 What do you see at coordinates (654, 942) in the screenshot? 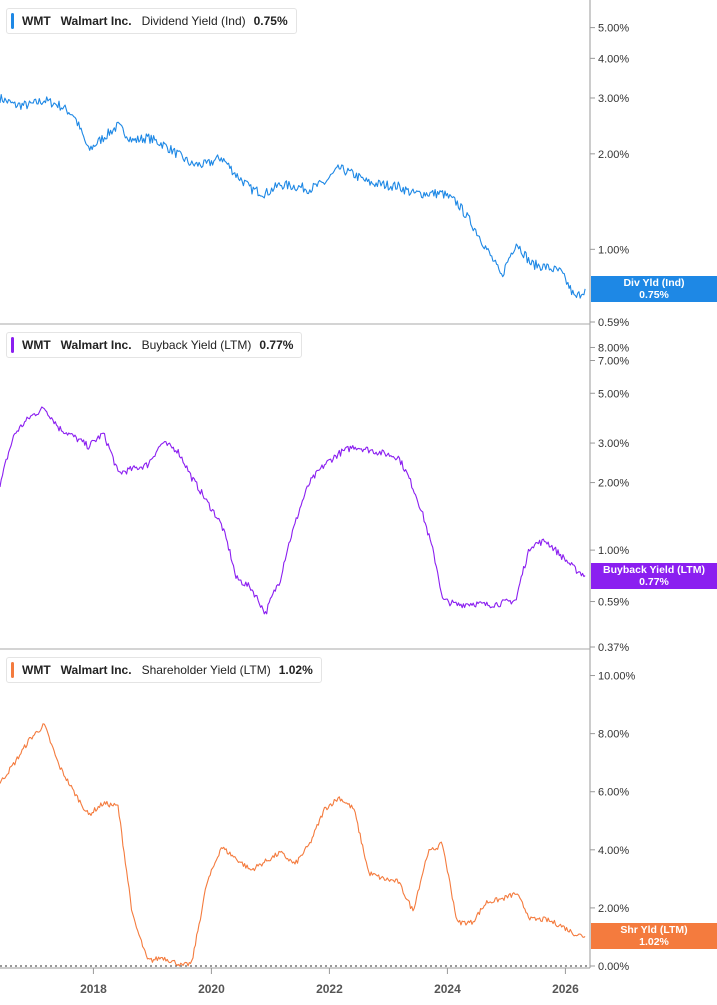
I see `flag-value: 1.02%` at bounding box center [654, 942].